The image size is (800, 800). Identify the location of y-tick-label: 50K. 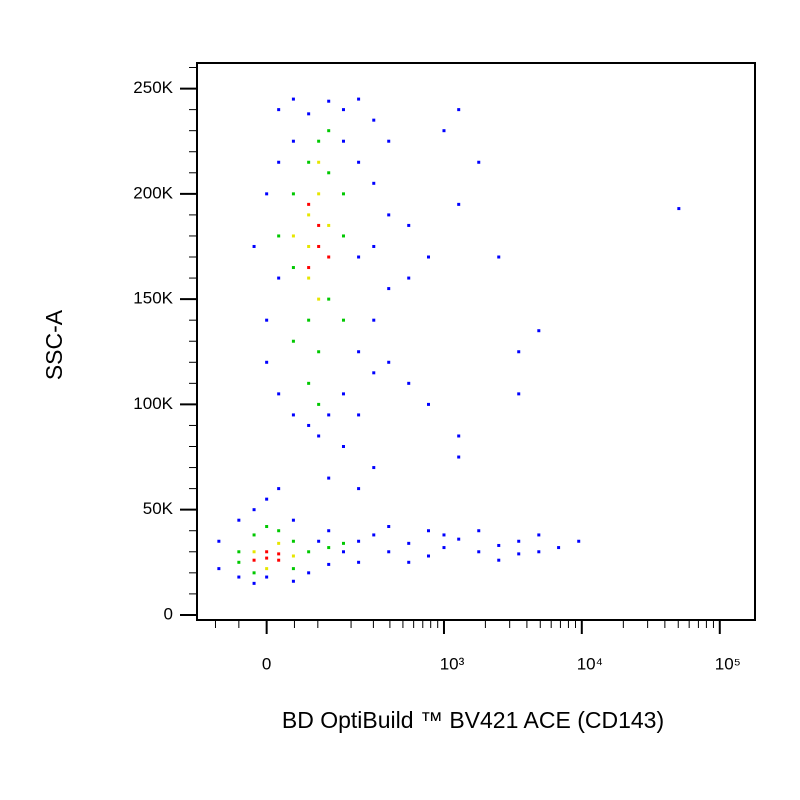
(158, 508).